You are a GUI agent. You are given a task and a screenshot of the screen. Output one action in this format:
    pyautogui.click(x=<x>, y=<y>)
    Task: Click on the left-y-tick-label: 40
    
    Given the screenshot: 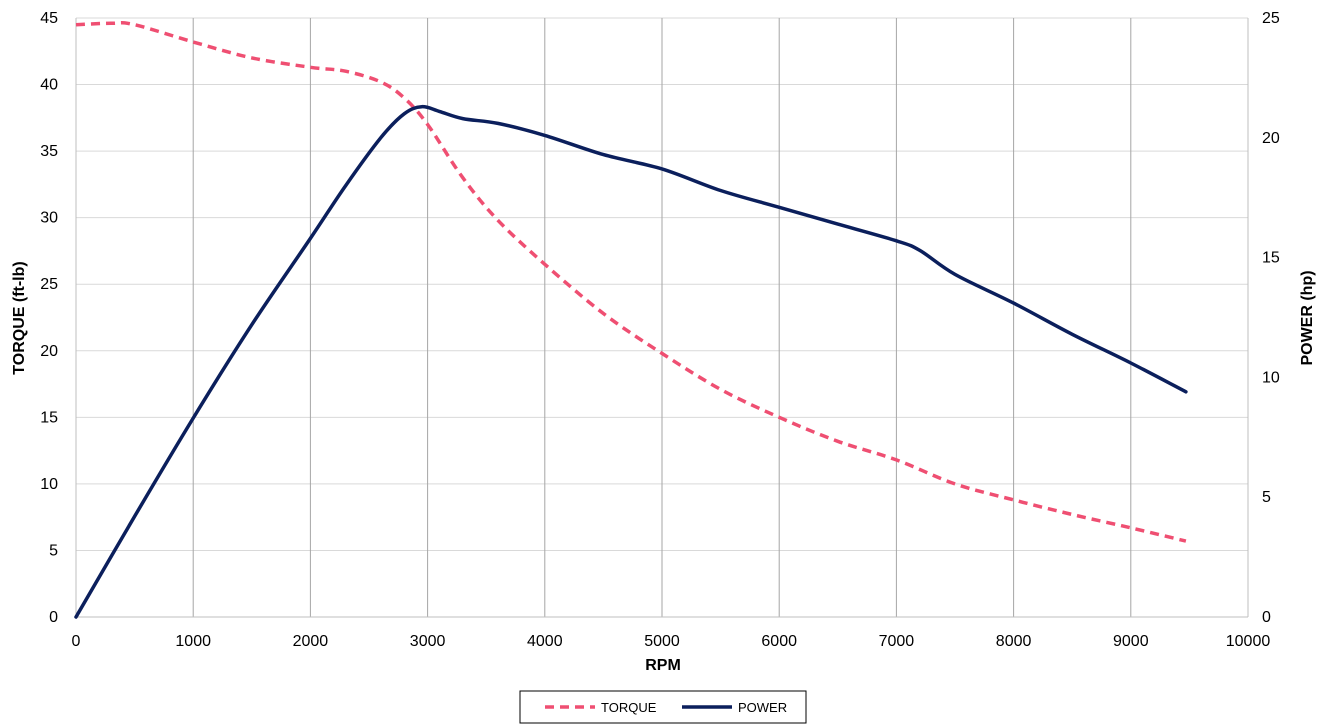 What is the action you would take?
    pyautogui.click(x=49, y=85)
    